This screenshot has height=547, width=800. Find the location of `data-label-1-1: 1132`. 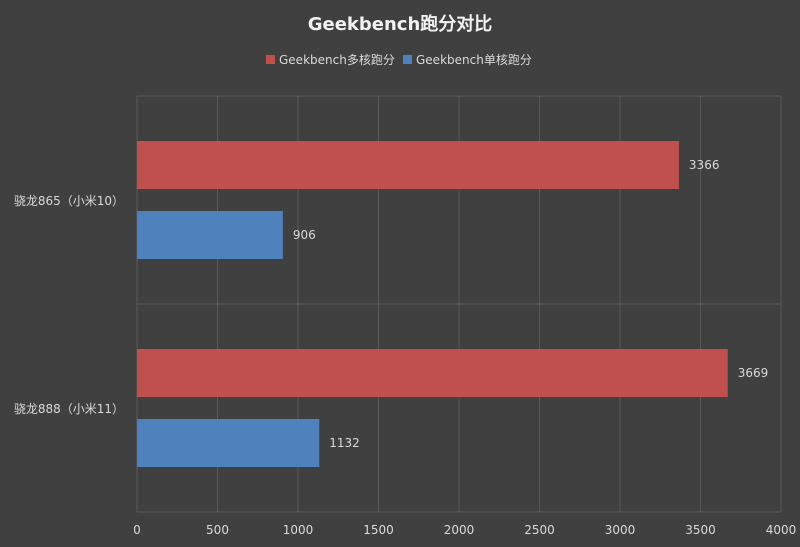

data-label-1-1: 1132 is located at coordinates (344, 443).